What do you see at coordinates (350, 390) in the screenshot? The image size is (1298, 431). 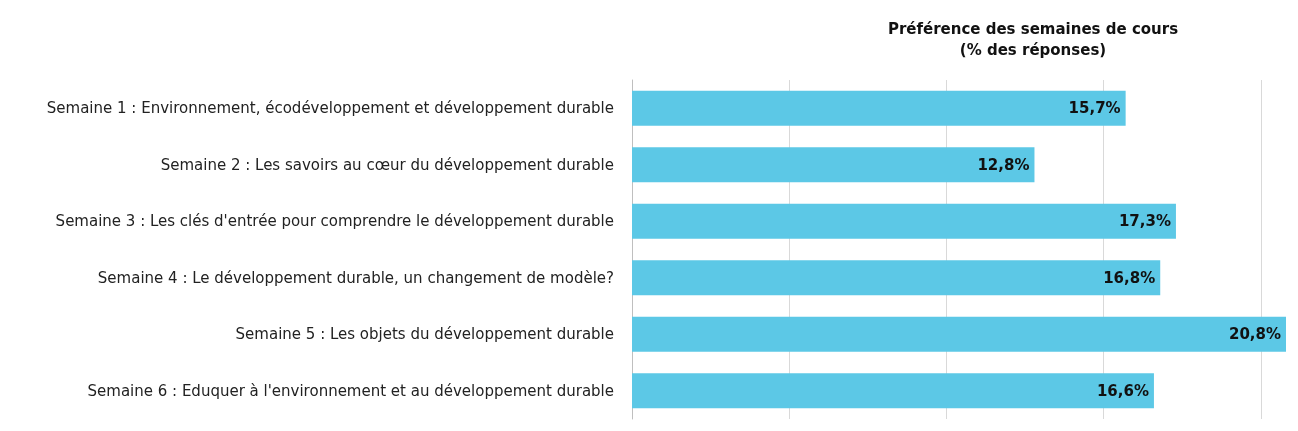 I see `y-tick-label: Semaine 6 : Eduquer à l'environnement et au développement durable` at bounding box center [350, 390].